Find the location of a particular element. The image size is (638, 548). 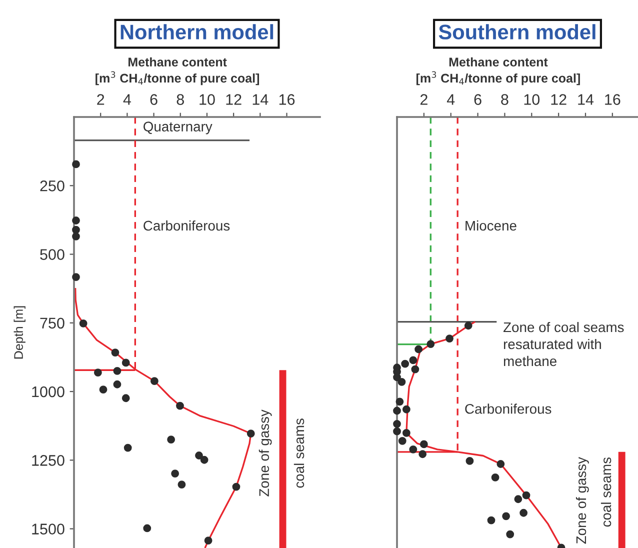

y-tick-label: 750 is located at coordinates (52, 323).